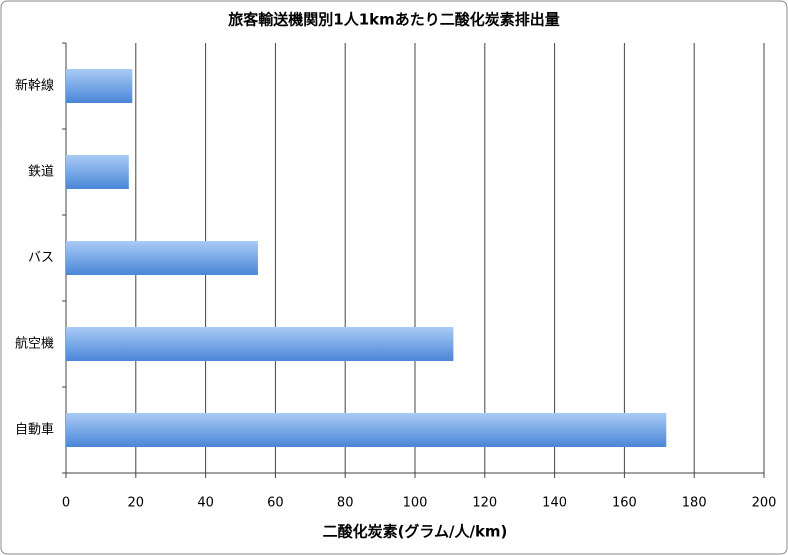 This screenshot has width=788, height=555. I want to click on y-tick-label: 自動車, so click(34, 430).